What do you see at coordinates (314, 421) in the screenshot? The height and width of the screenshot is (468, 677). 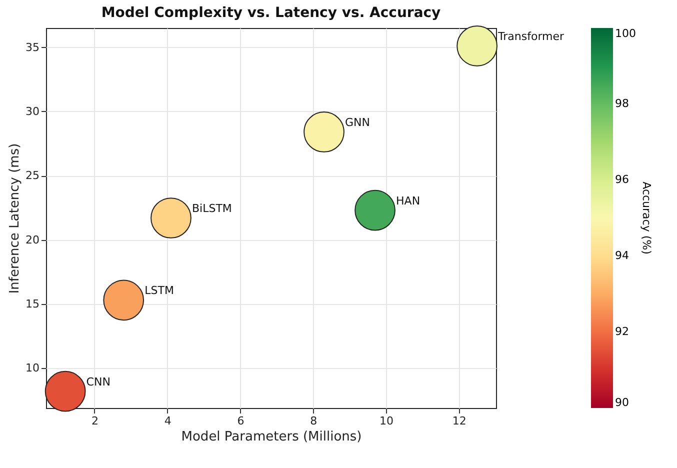 I see `x-tick-label: 8` at bounding box center [314, 421].